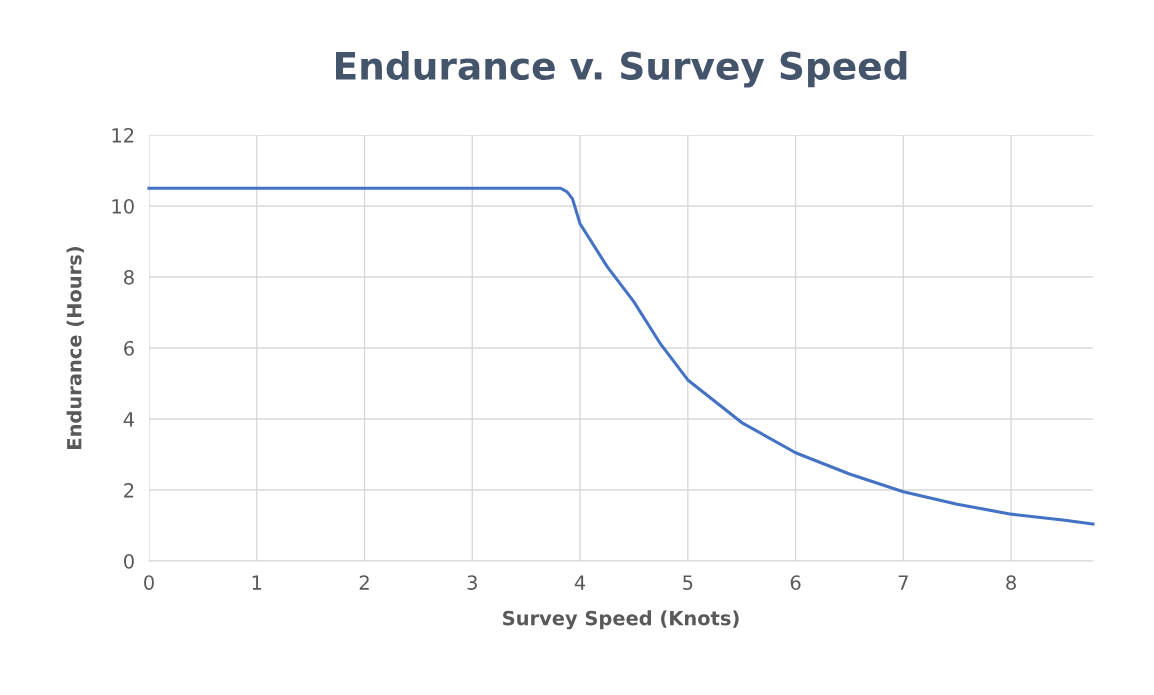 Image resolution: width=1154 pixels, height=695 pixels. What do you see at coordinates (75, 348) in the screenshot?
I see `y-axis-title: Endurance (Hours)` at bounding box center [75, 348].